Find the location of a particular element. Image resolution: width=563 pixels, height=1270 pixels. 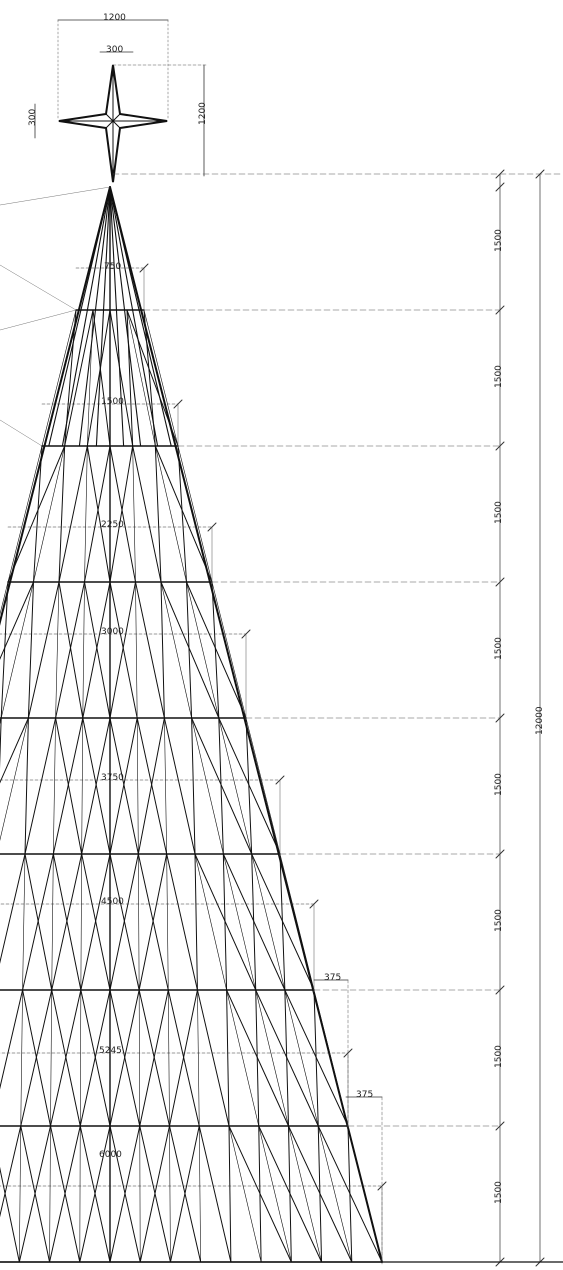

star-height-label: 1200 is located at coordinates (203, 113).